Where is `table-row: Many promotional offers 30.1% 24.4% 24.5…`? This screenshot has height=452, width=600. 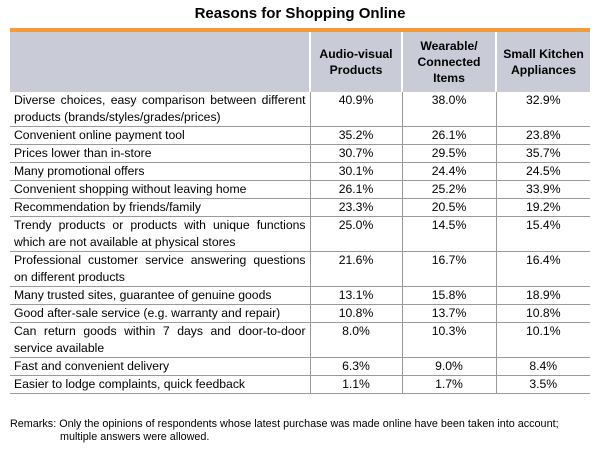 table-row: Many promotional offers 30.1% 24.4% 24.5… is located at coordinates (300, 171).